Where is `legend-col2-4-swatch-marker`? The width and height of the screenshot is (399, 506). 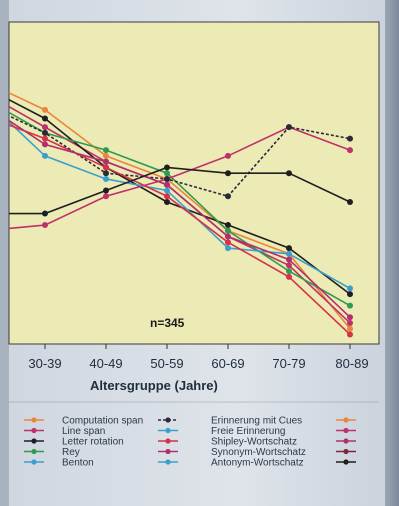
legend-col2-4-swatch-marker is located at coordinates (346, 462).